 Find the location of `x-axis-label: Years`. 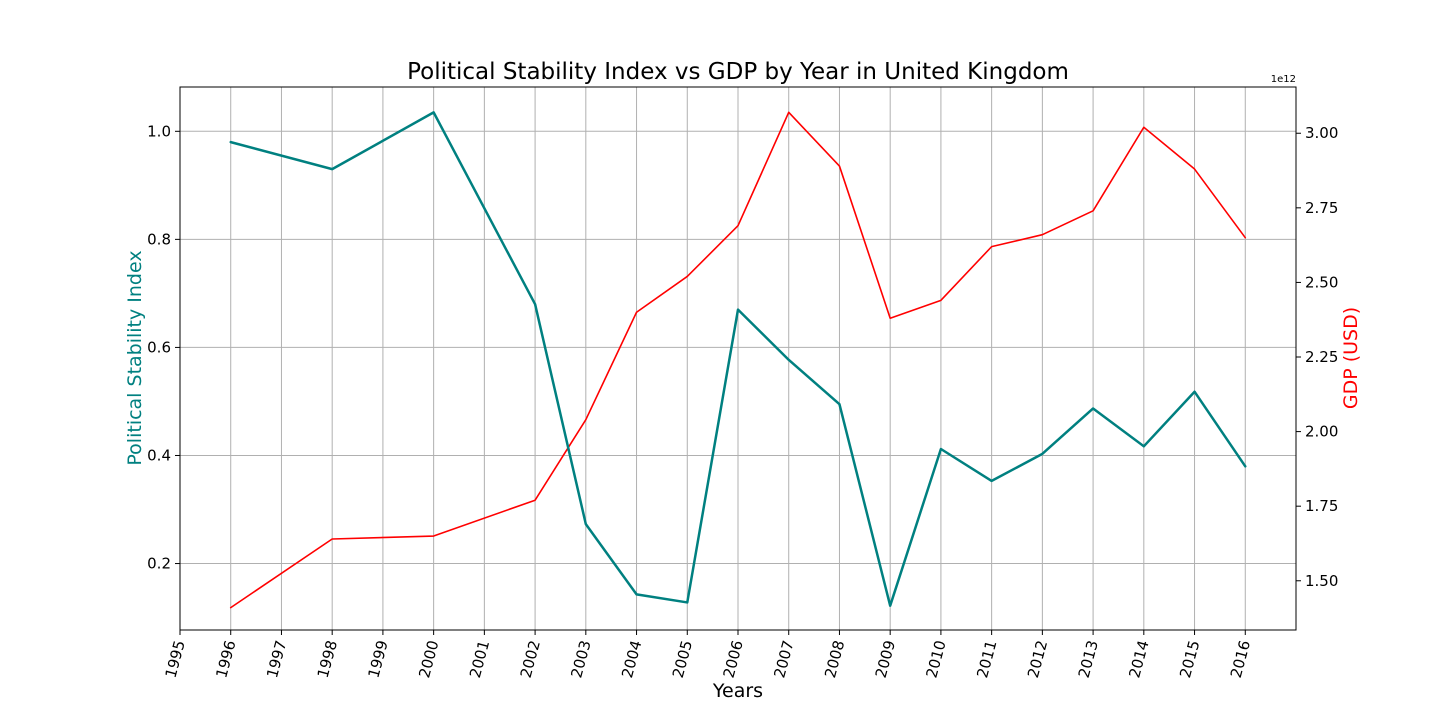

x-axis-label: Years is located at coordinates (737, 691).